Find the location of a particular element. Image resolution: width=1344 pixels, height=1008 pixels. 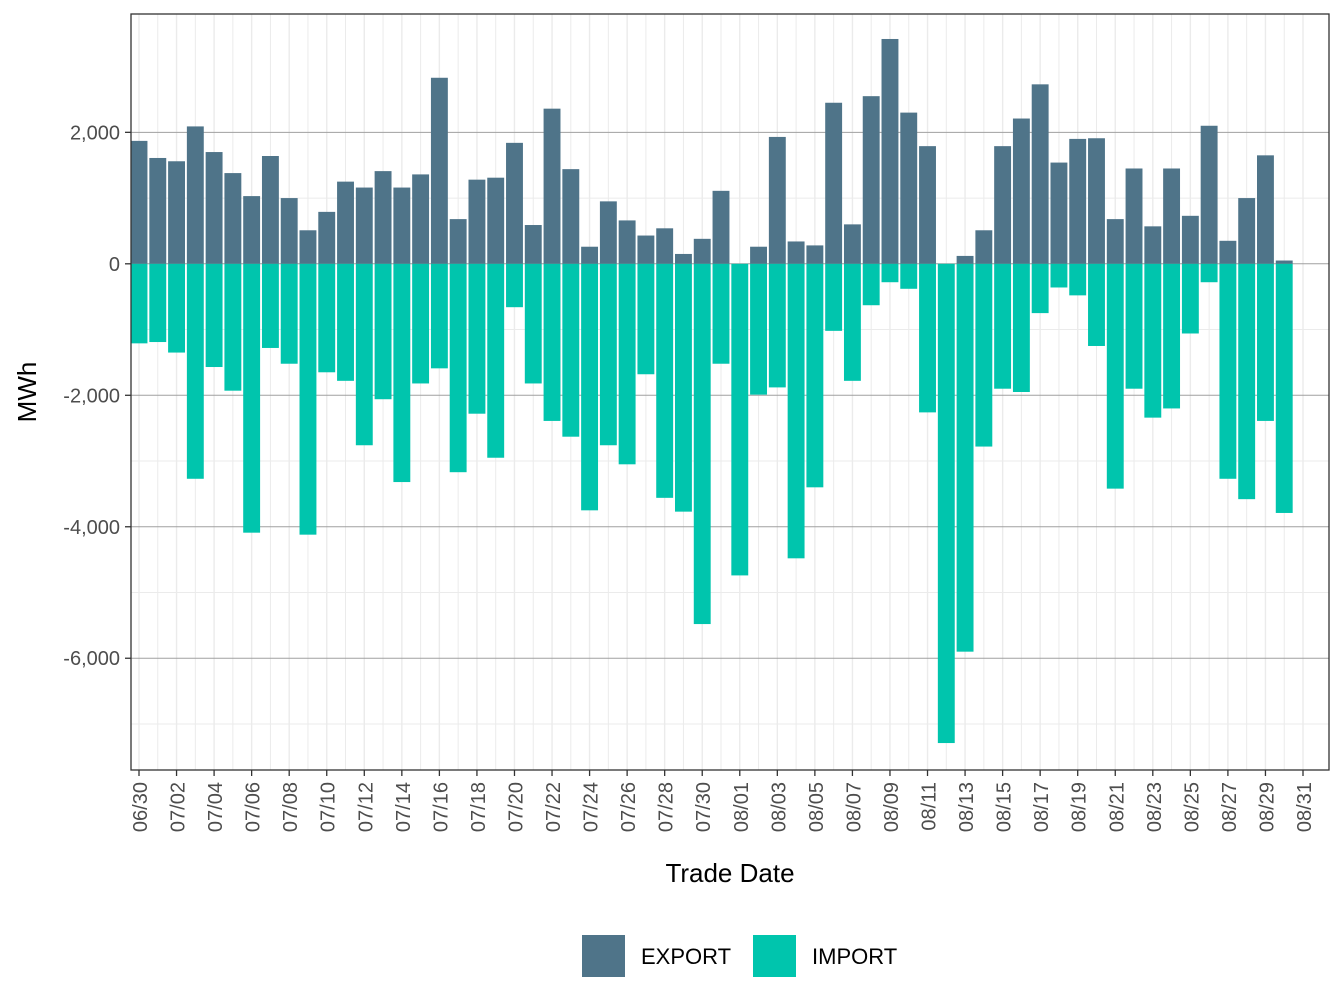

x-tick-label: 08/19 is located at coordinates (1080, 807).